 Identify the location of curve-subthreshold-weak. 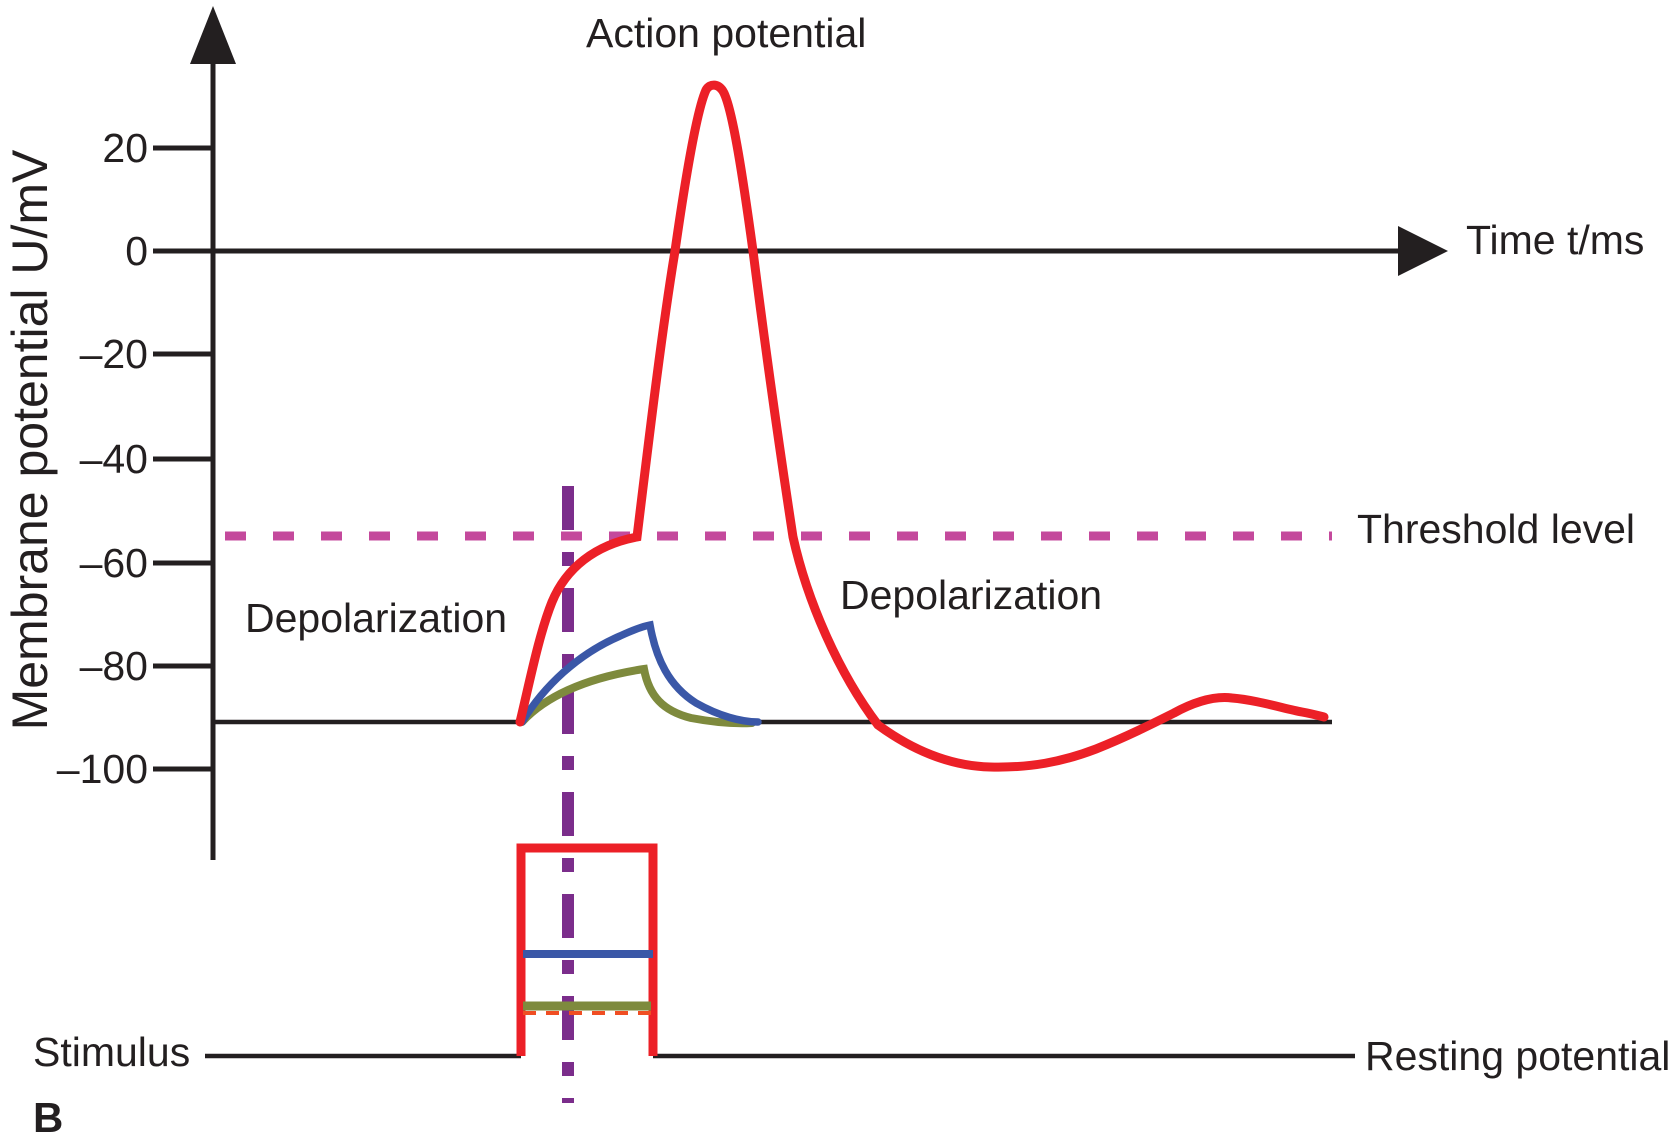
(637, 696).